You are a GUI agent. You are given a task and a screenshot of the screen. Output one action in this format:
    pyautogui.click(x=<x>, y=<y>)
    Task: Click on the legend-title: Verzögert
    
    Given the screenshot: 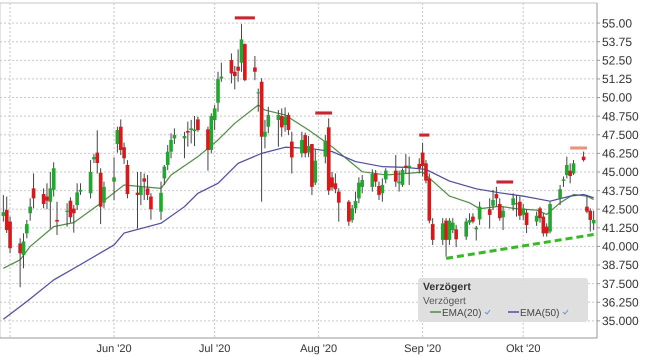 What is the action you would take?
    pyautogui.click(x=447, y=287)
    